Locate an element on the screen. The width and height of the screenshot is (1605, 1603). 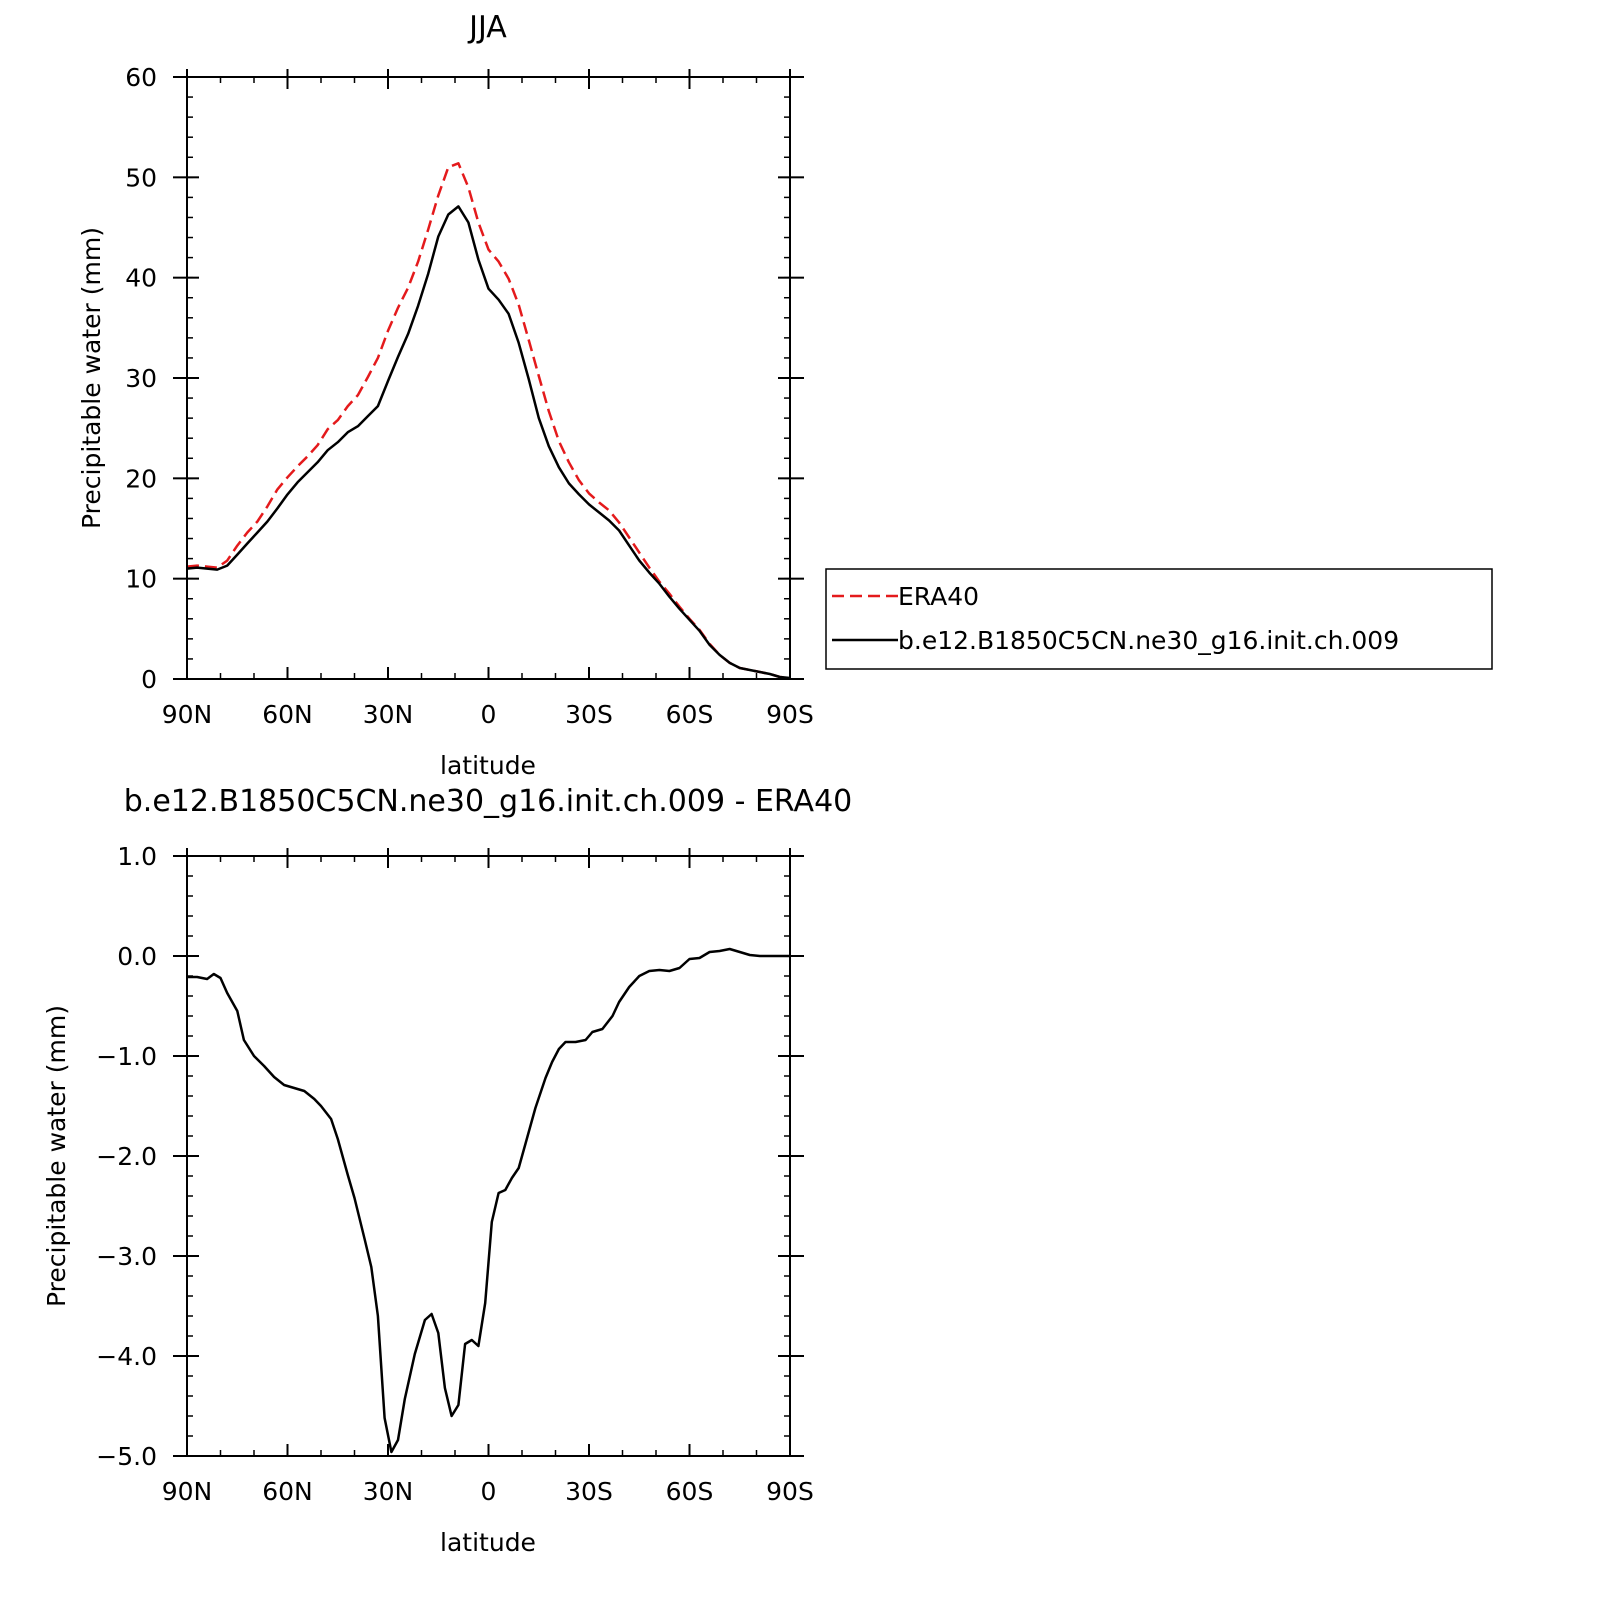
top-chart-series is located at coordinates (488, 421).